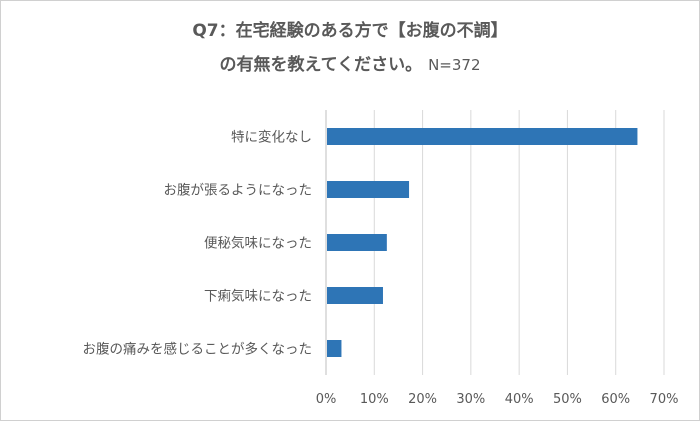 Image resolution: width=700 pixels, height=421 pixels. What do you see at coordinates (470, 399) in the screenshot?
I see `x-tick-label-3: 30%` at bounding box center [470, 399].